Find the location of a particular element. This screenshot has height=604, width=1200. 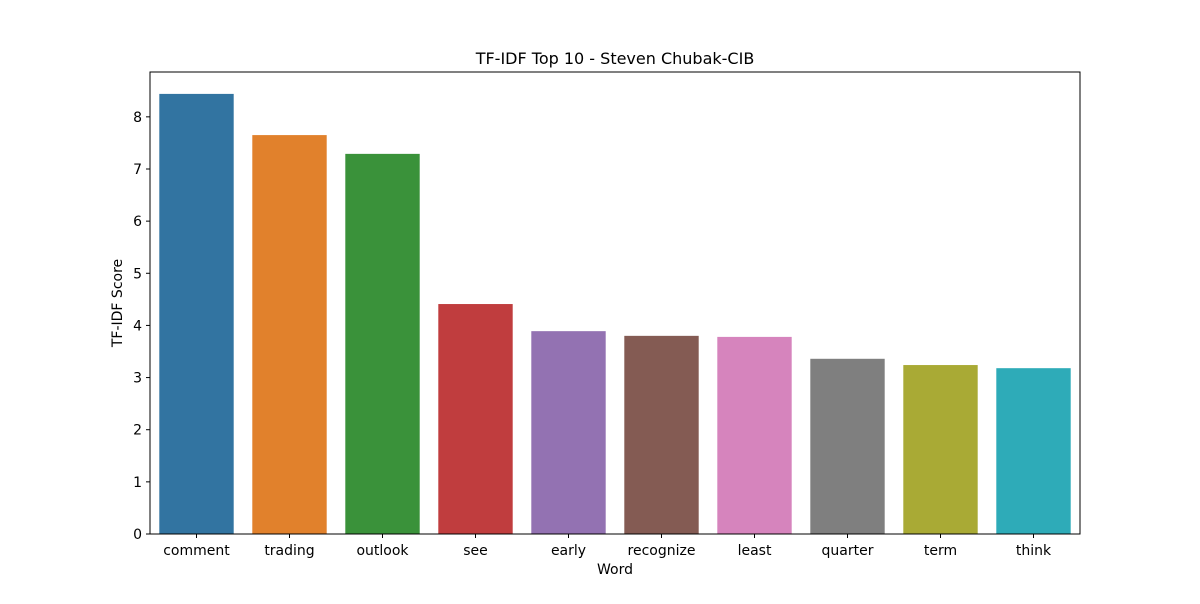

y-tick-label: 4 is located at coordinates (137, 326).